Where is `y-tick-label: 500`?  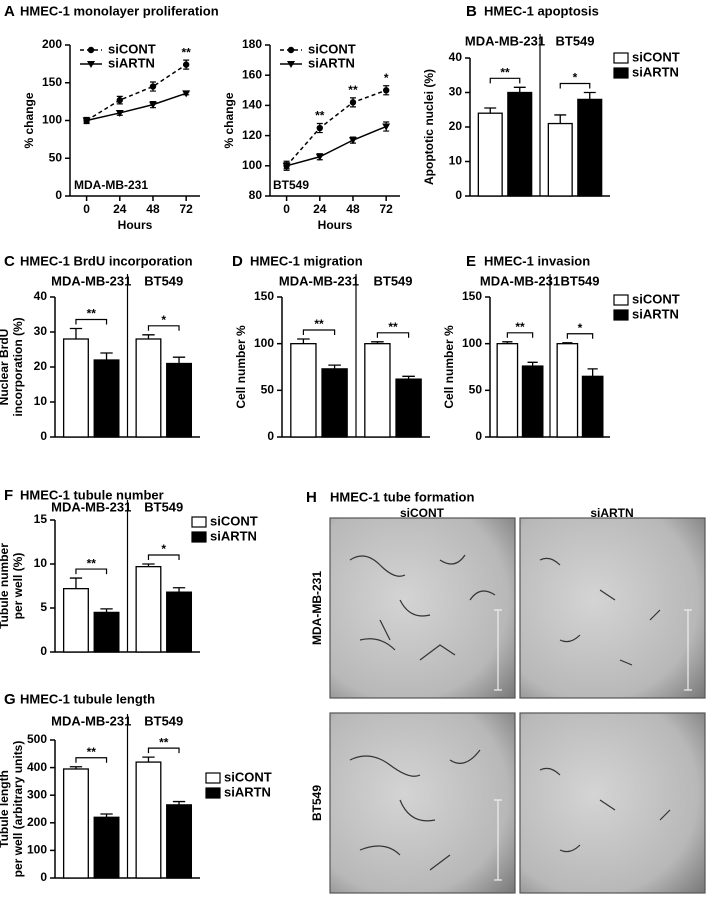 y-tick-label: 500 is located at coordinates (37, 739).